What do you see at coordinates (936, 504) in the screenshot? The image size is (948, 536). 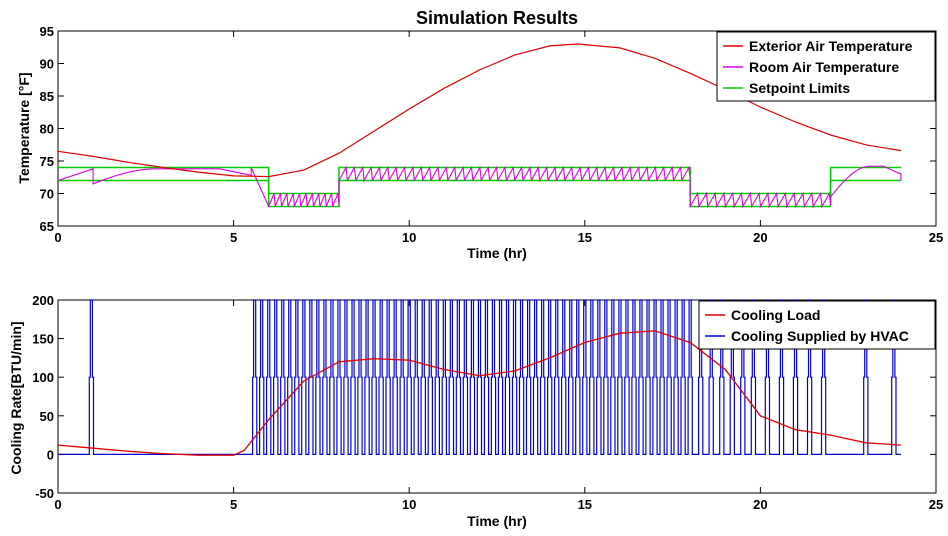 I see `cooling-x-tick-label: 25` at bounding box center [936, 504].